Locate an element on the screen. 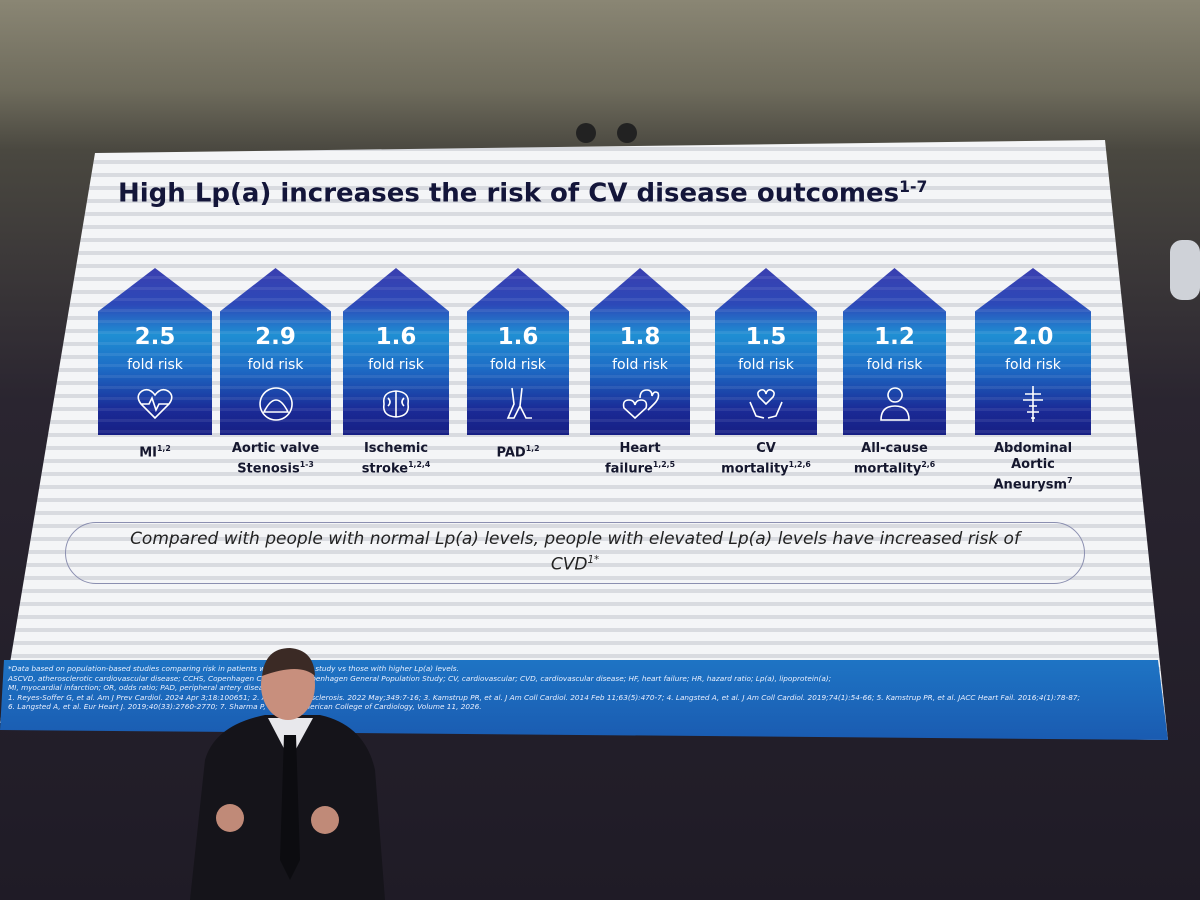  label-text: Ischemic is located at coordinates (396, 448).